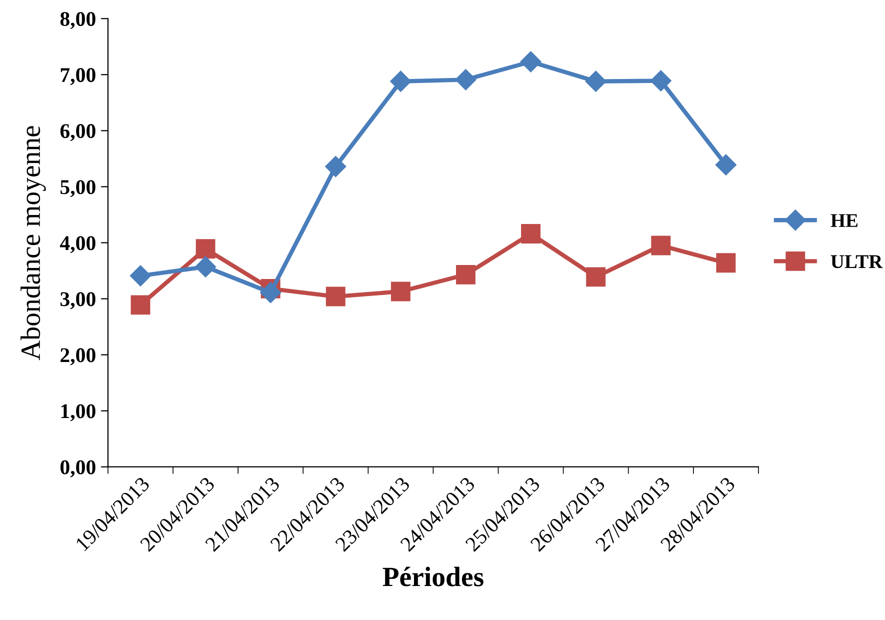  I want to click on x-axis-title: Périodes, so click(433, 576).